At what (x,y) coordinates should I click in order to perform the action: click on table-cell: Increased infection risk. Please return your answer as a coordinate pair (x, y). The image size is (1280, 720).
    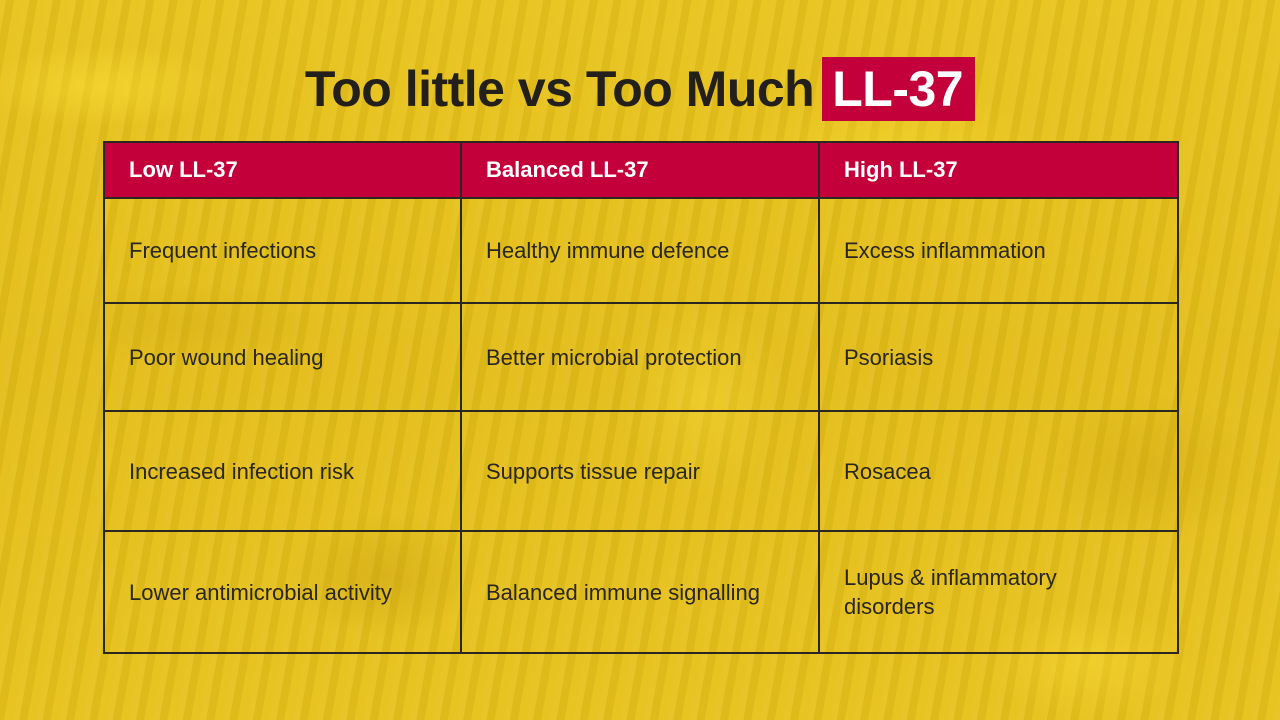
    Looking at the image, I should click on (282, 471).